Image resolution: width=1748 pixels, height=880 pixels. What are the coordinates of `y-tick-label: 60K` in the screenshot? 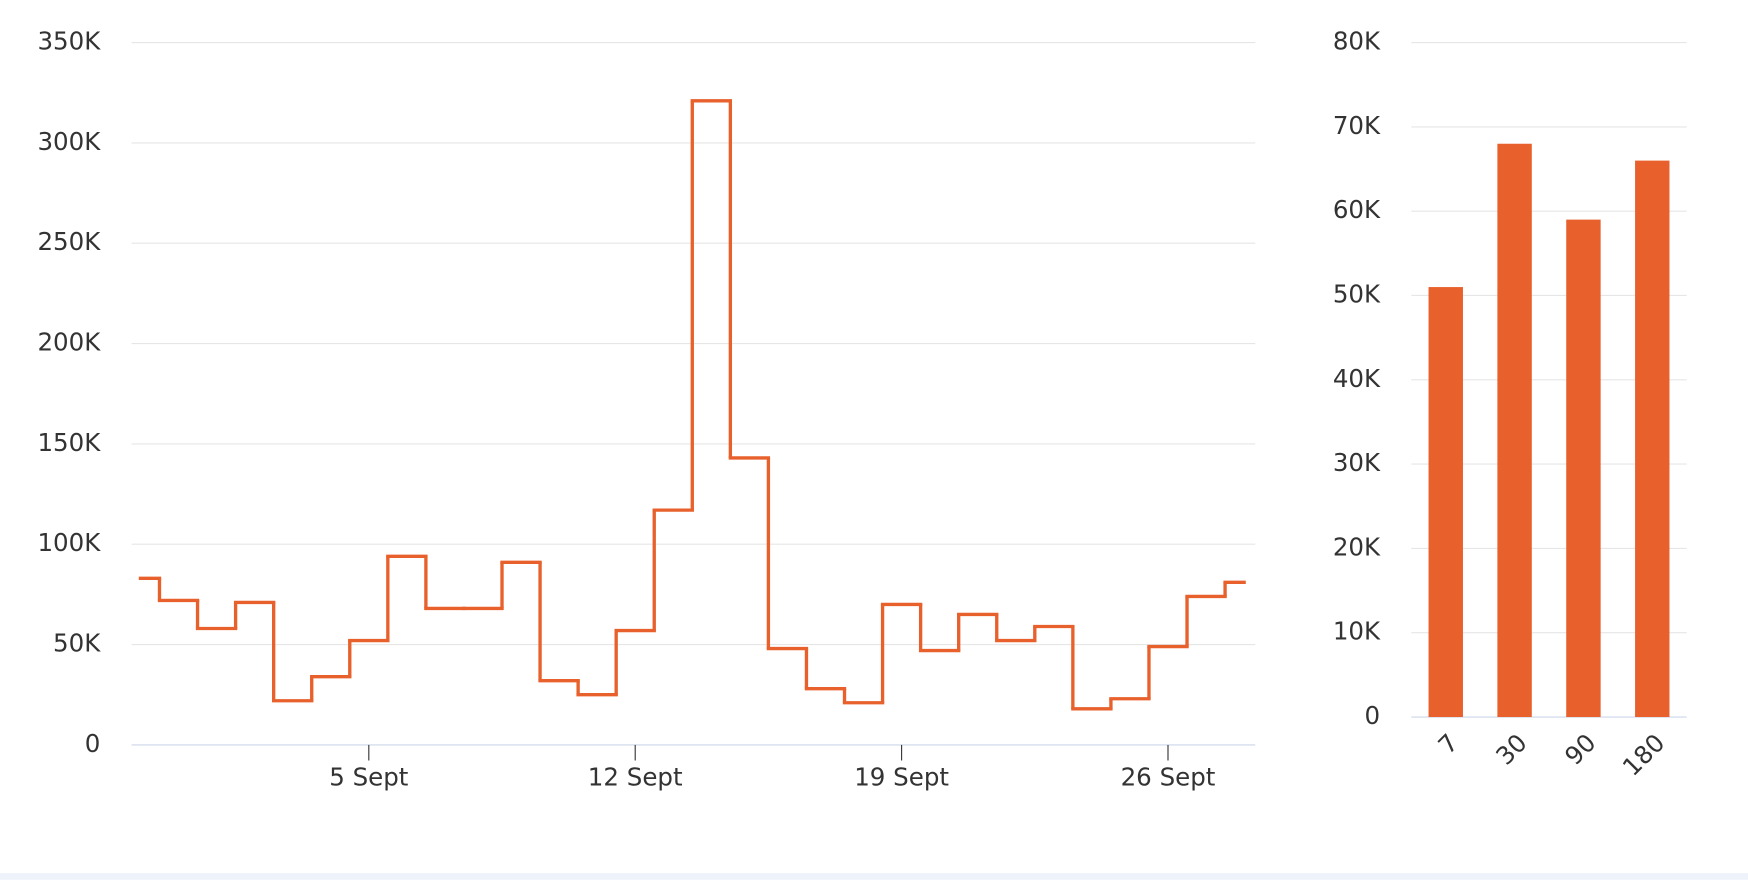 It's located at (1357, 209).